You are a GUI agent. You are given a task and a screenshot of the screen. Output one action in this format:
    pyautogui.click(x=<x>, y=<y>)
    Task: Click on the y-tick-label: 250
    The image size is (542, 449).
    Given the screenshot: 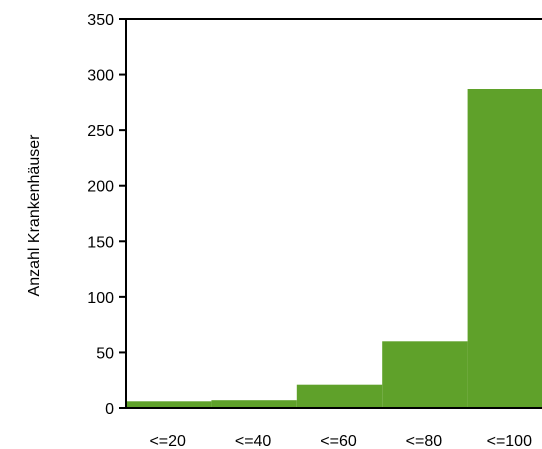 What is the action you would take?
    pyautogui.click(x=100, y=131)
    